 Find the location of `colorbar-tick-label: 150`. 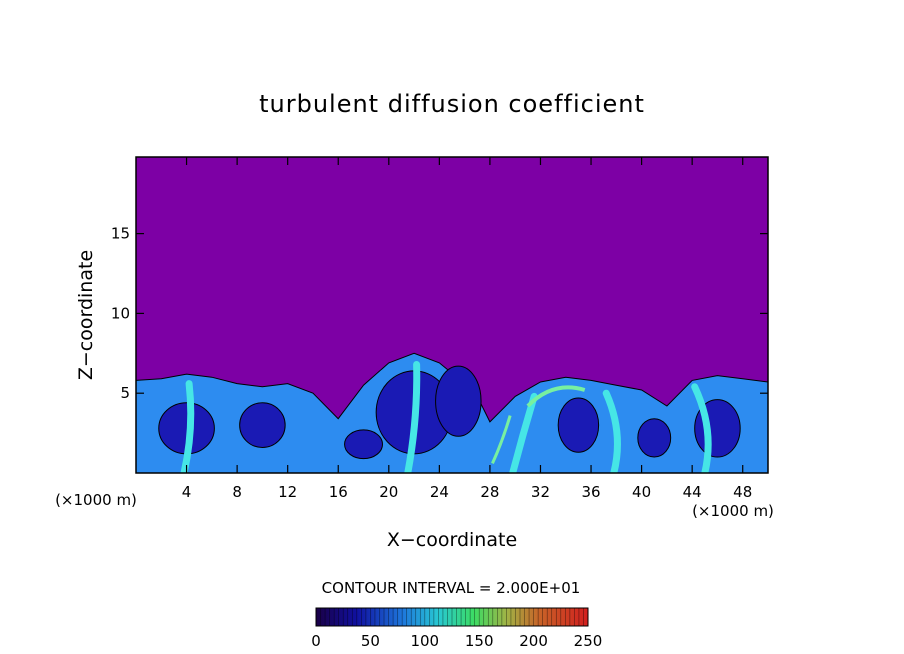

colorbar-tick-label: 150 is located at coordinates (479, 641).